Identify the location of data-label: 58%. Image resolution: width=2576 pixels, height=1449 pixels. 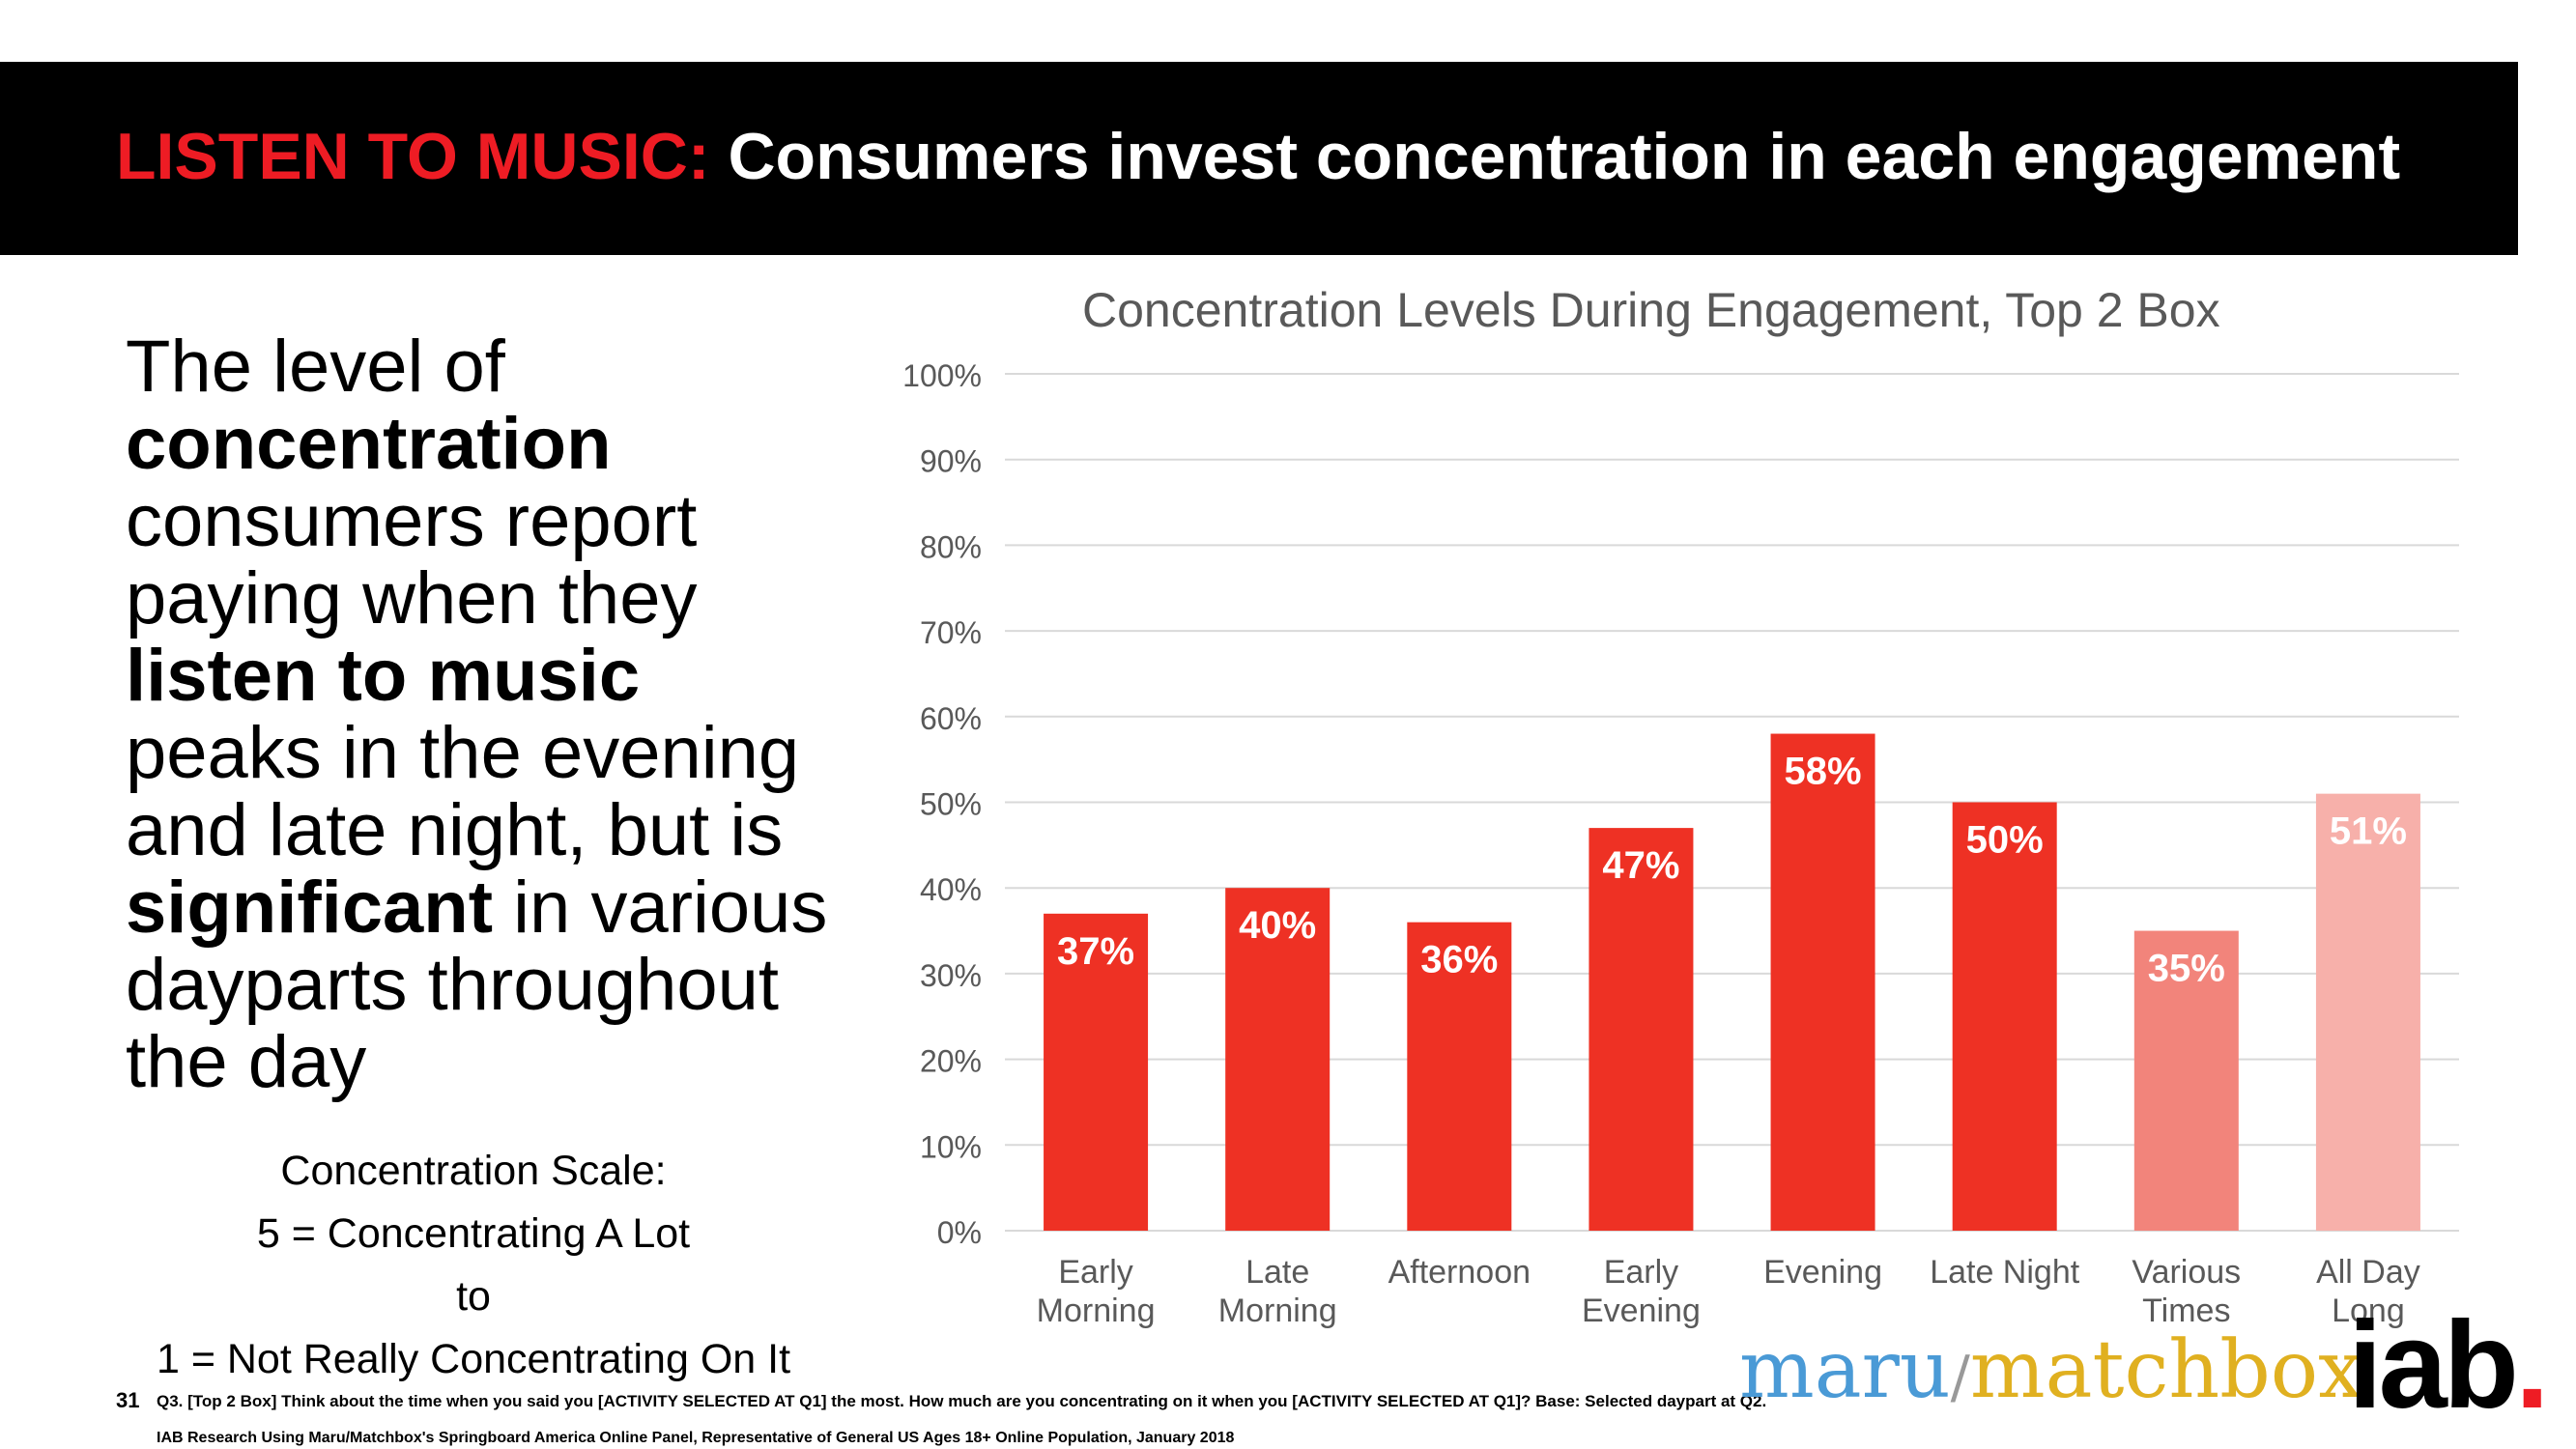
(1824, 772).